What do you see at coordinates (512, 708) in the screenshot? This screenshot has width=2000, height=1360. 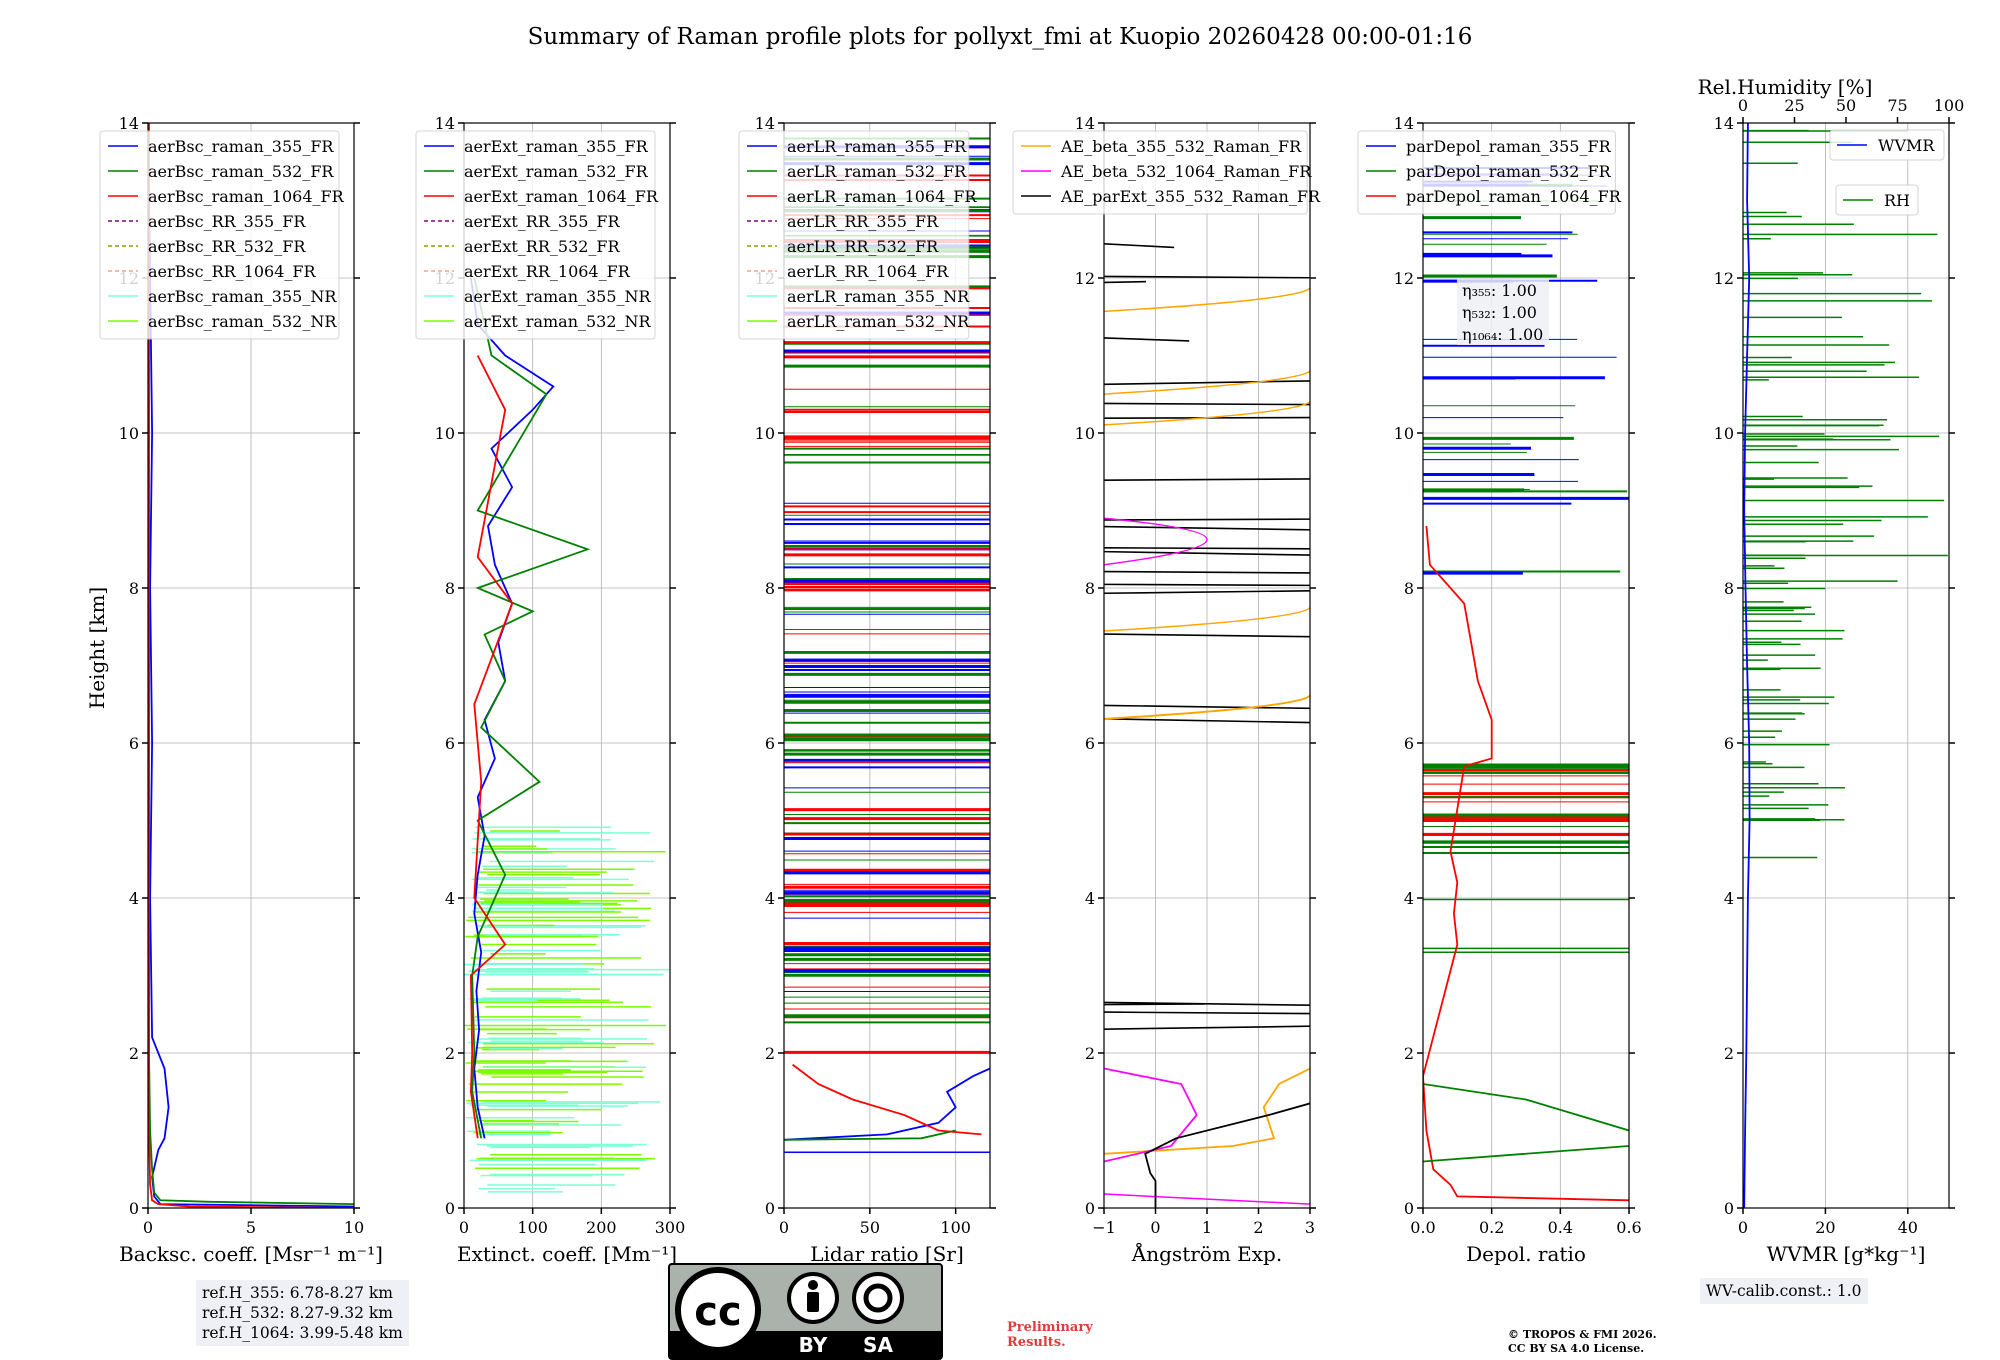 I see `series-aerExt_raman_355_FR` at bounding box center [512, 708].